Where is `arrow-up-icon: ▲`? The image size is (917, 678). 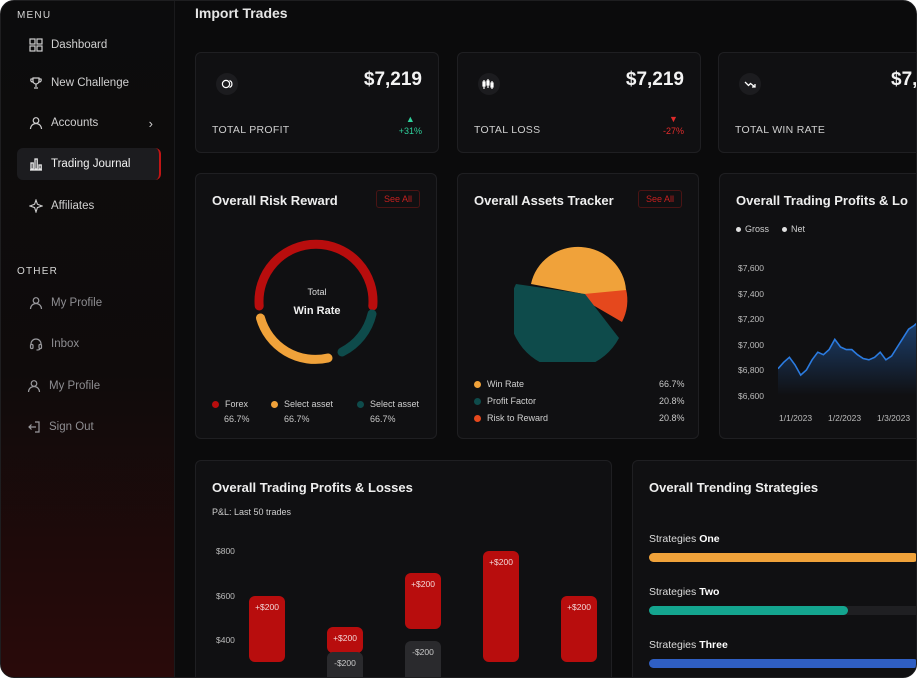 arrow-up-icon: ▲ is located at coordinates (410, 119).